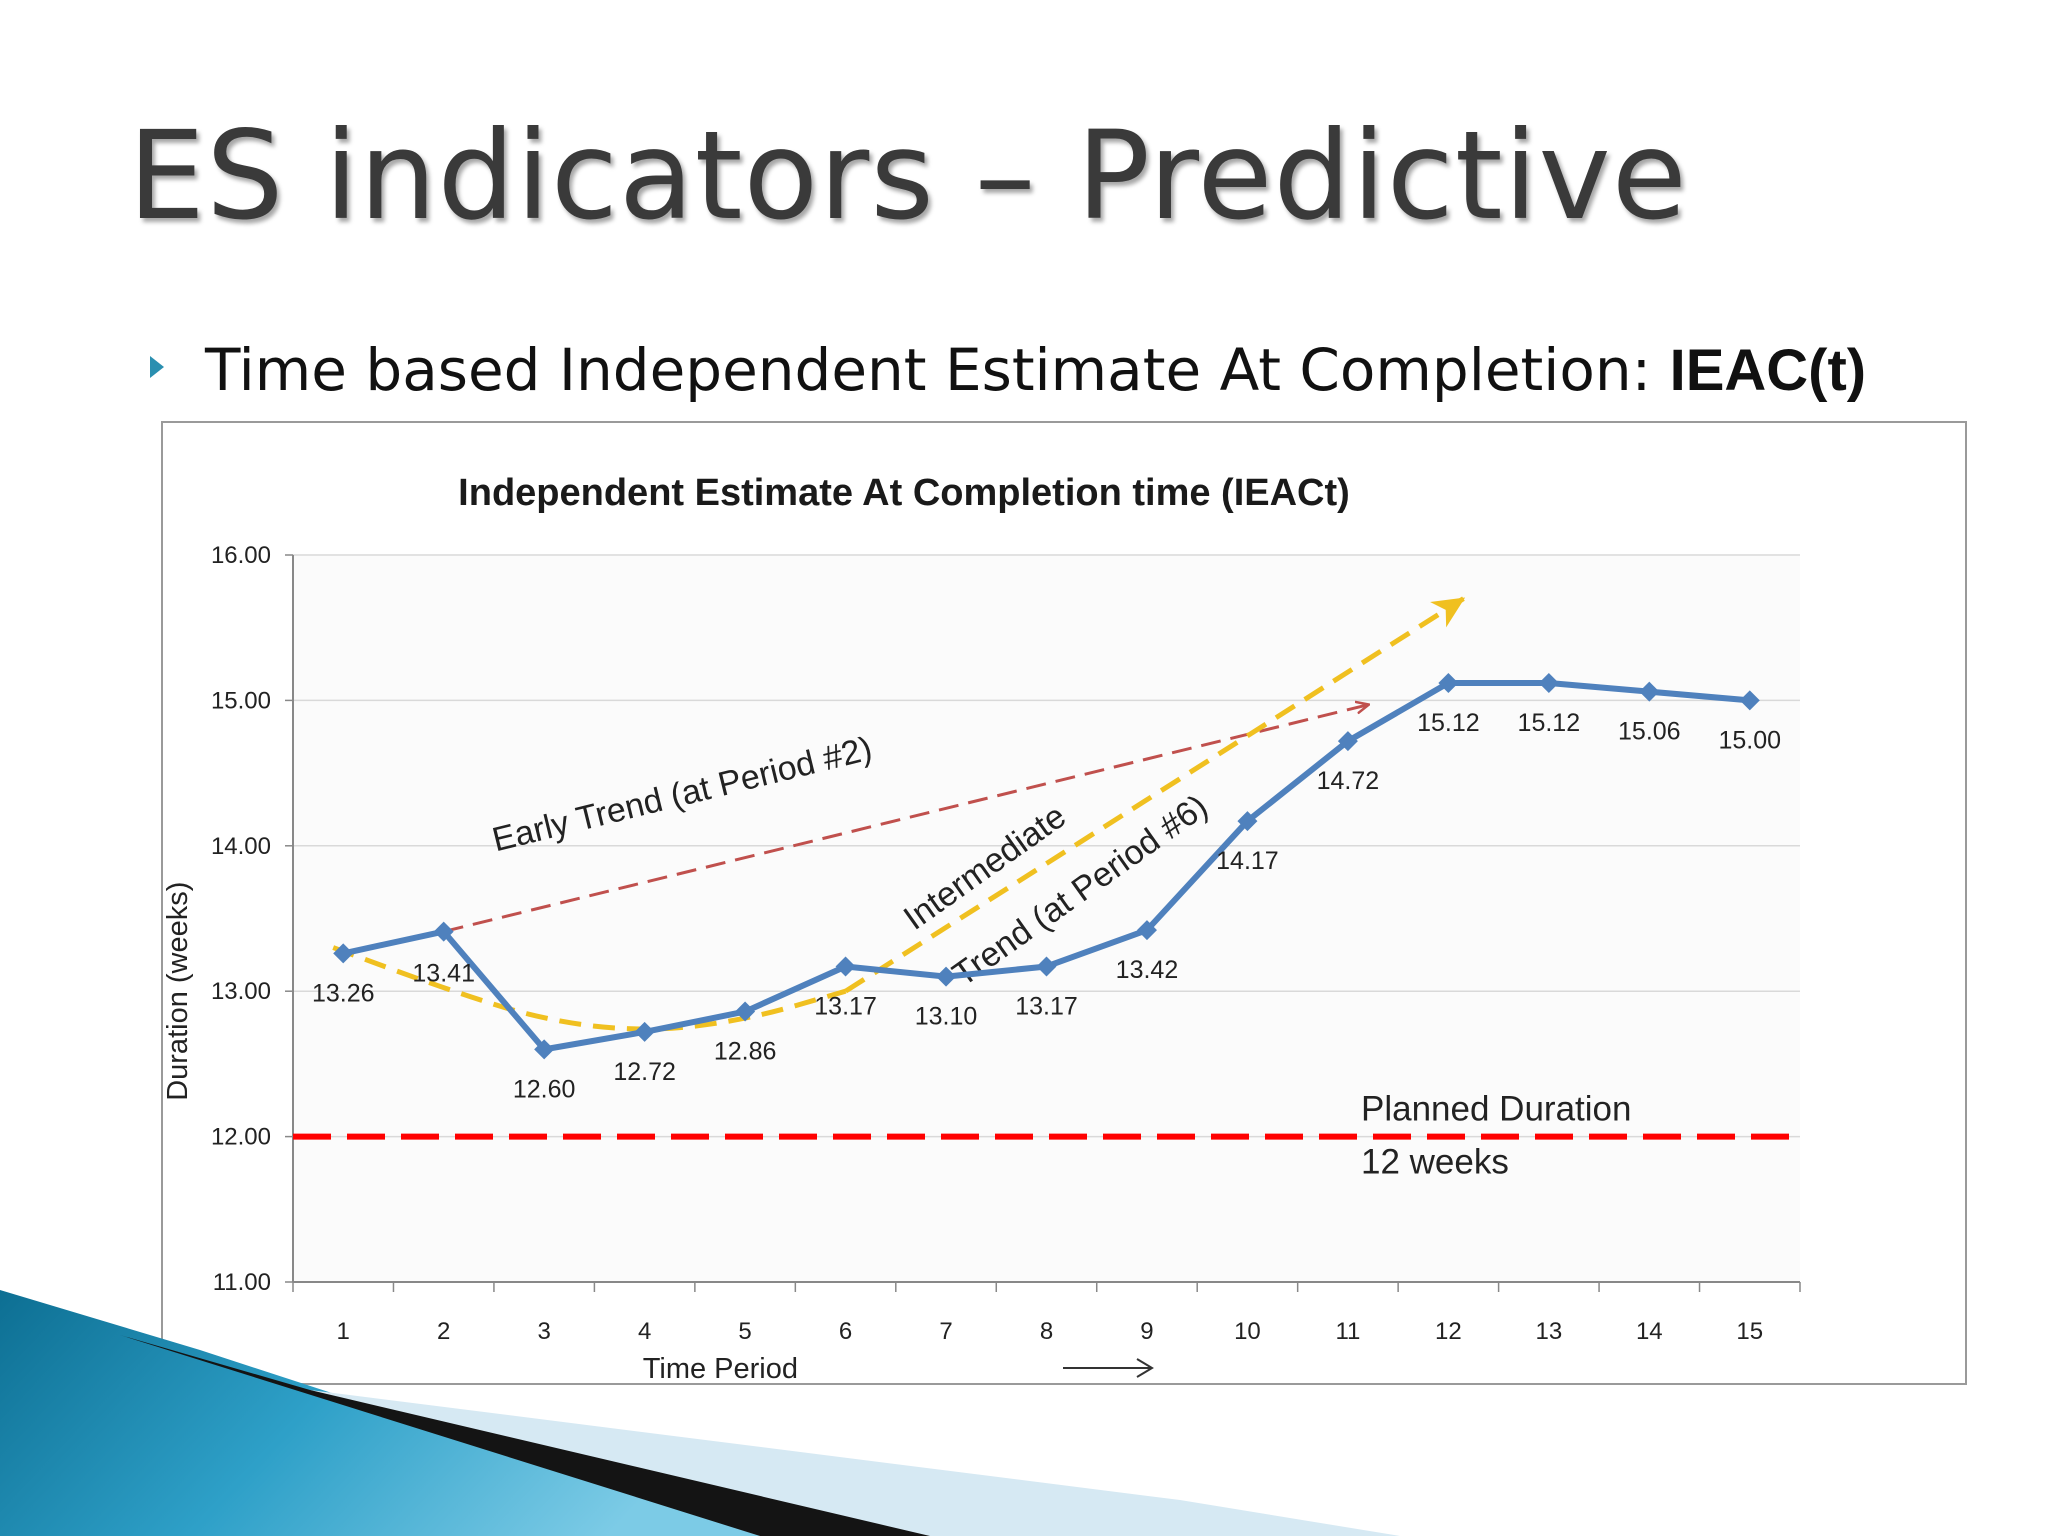 This screenshot has height=1536, width=2048. Describe the element at coordinates (443, 974) in the screenshot. I see `data-label: 13.41` at that location.